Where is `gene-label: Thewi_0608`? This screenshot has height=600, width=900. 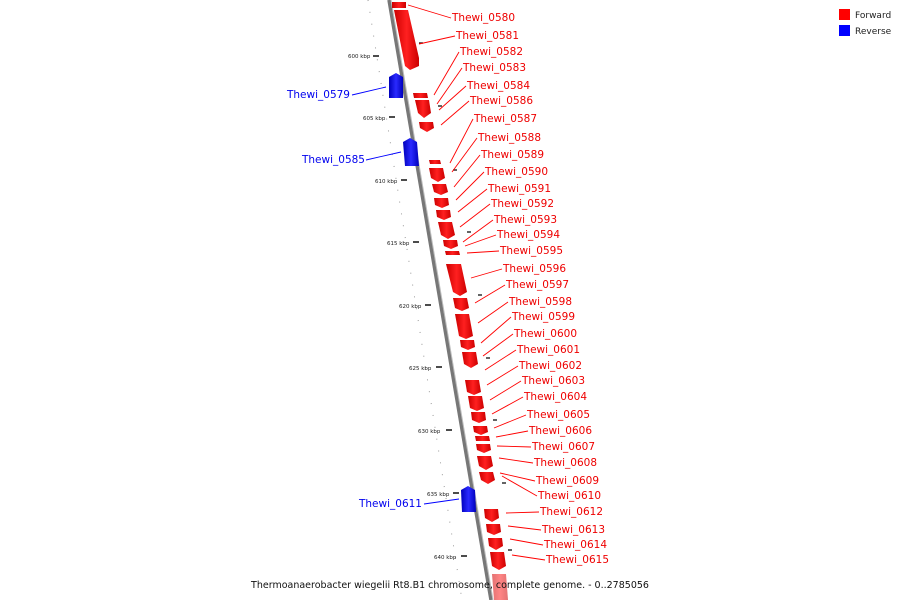 gene-label: Thewi_0608 is located at coordinates (565, 463).